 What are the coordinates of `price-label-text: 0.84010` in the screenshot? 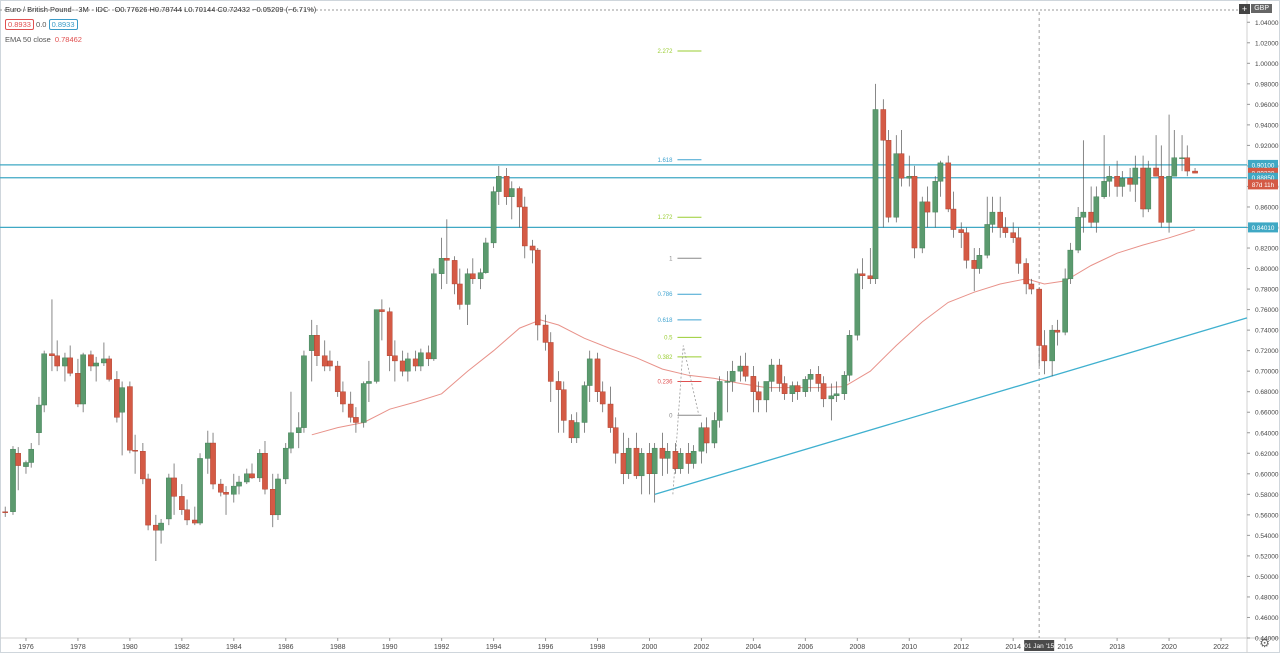 It's located at (1263, 228).